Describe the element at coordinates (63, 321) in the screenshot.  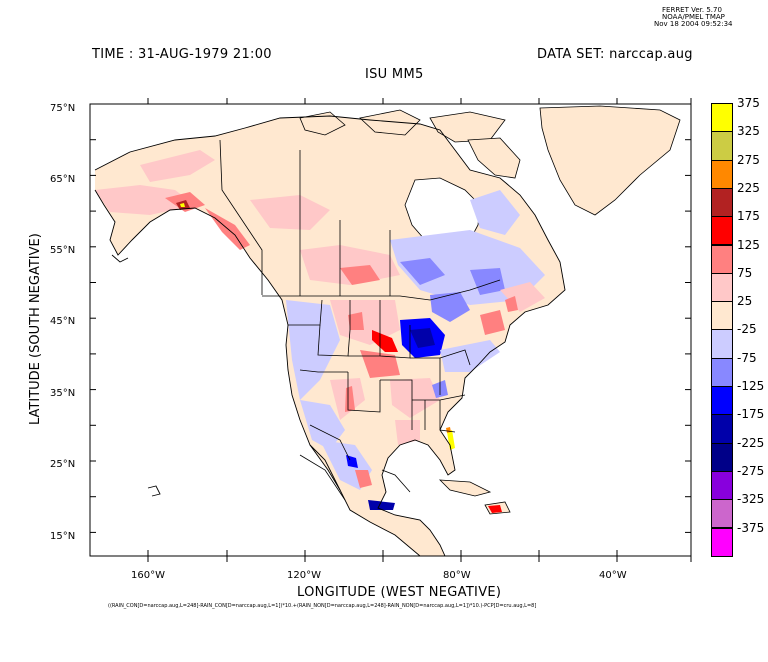
I see `lat-tick-45: 45°N` at that location.